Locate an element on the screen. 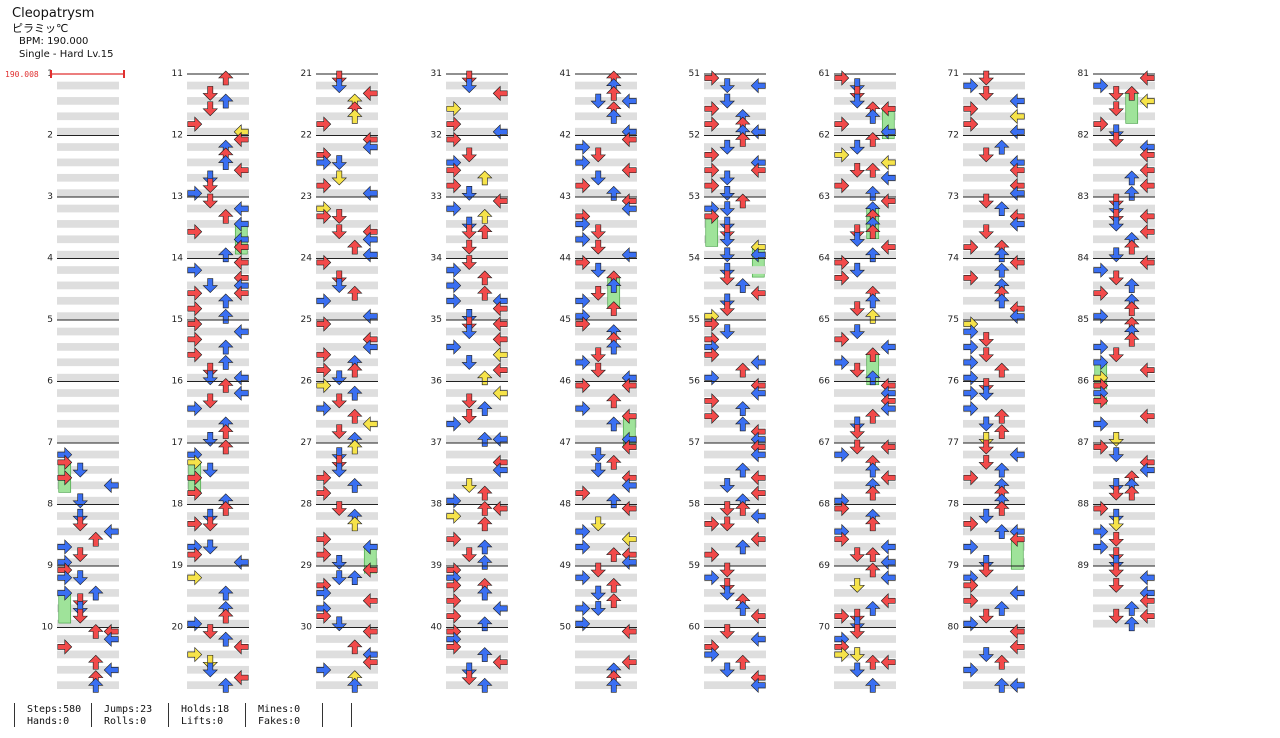 This screenshot has width=1280, height=738. measure-number: 41 is located at coordinates (565, 74).